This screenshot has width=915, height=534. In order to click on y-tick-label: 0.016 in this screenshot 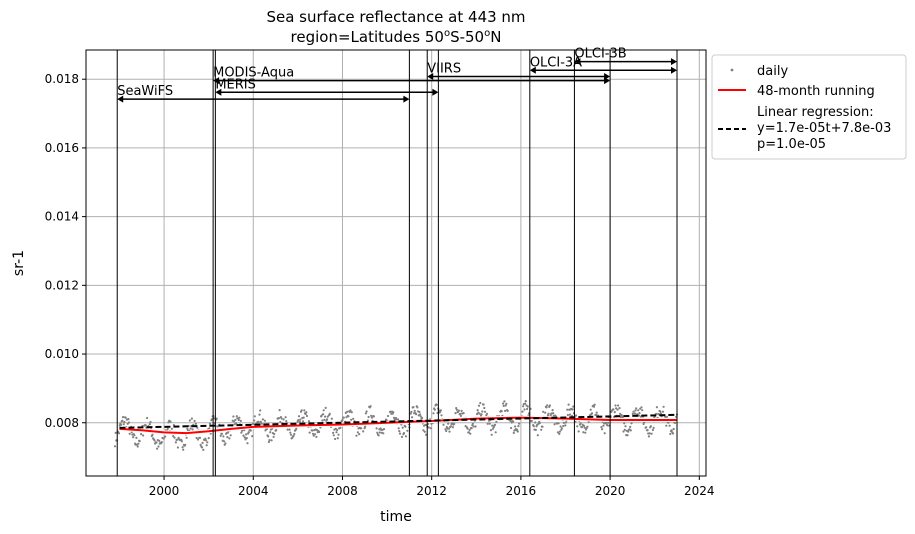, I will do `click(62, 148)`.